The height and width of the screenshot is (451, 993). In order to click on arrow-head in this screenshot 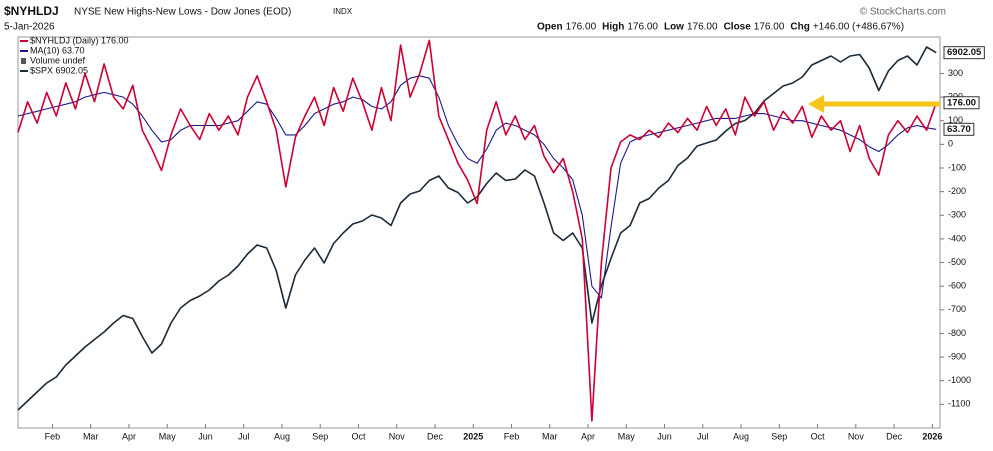, I will do `click(816, 104)`.